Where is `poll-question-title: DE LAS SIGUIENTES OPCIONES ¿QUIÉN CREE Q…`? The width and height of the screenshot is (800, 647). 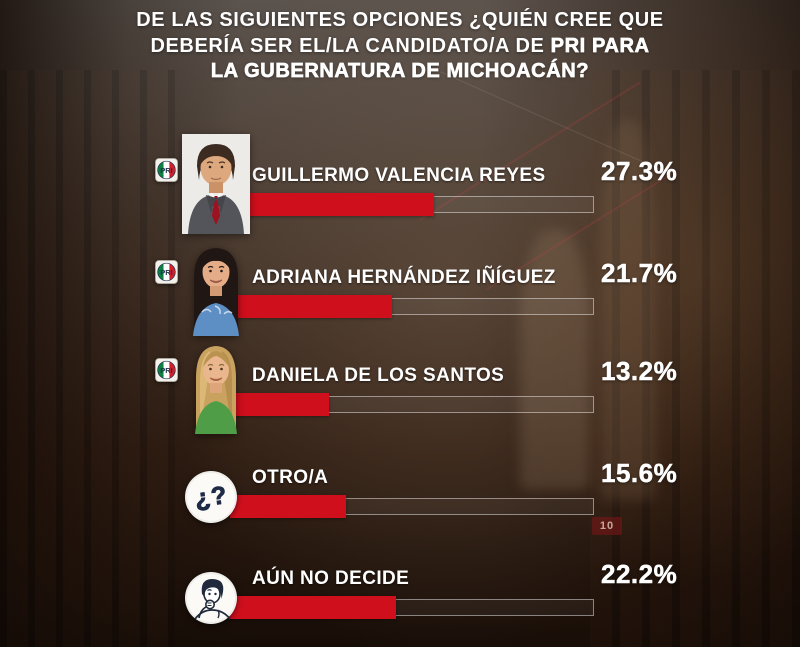
poll-question-title: DE LAS SIGUIENTES OPCIONES ¿QUIÉN CREE Q… is located at coordinates (400, 46).